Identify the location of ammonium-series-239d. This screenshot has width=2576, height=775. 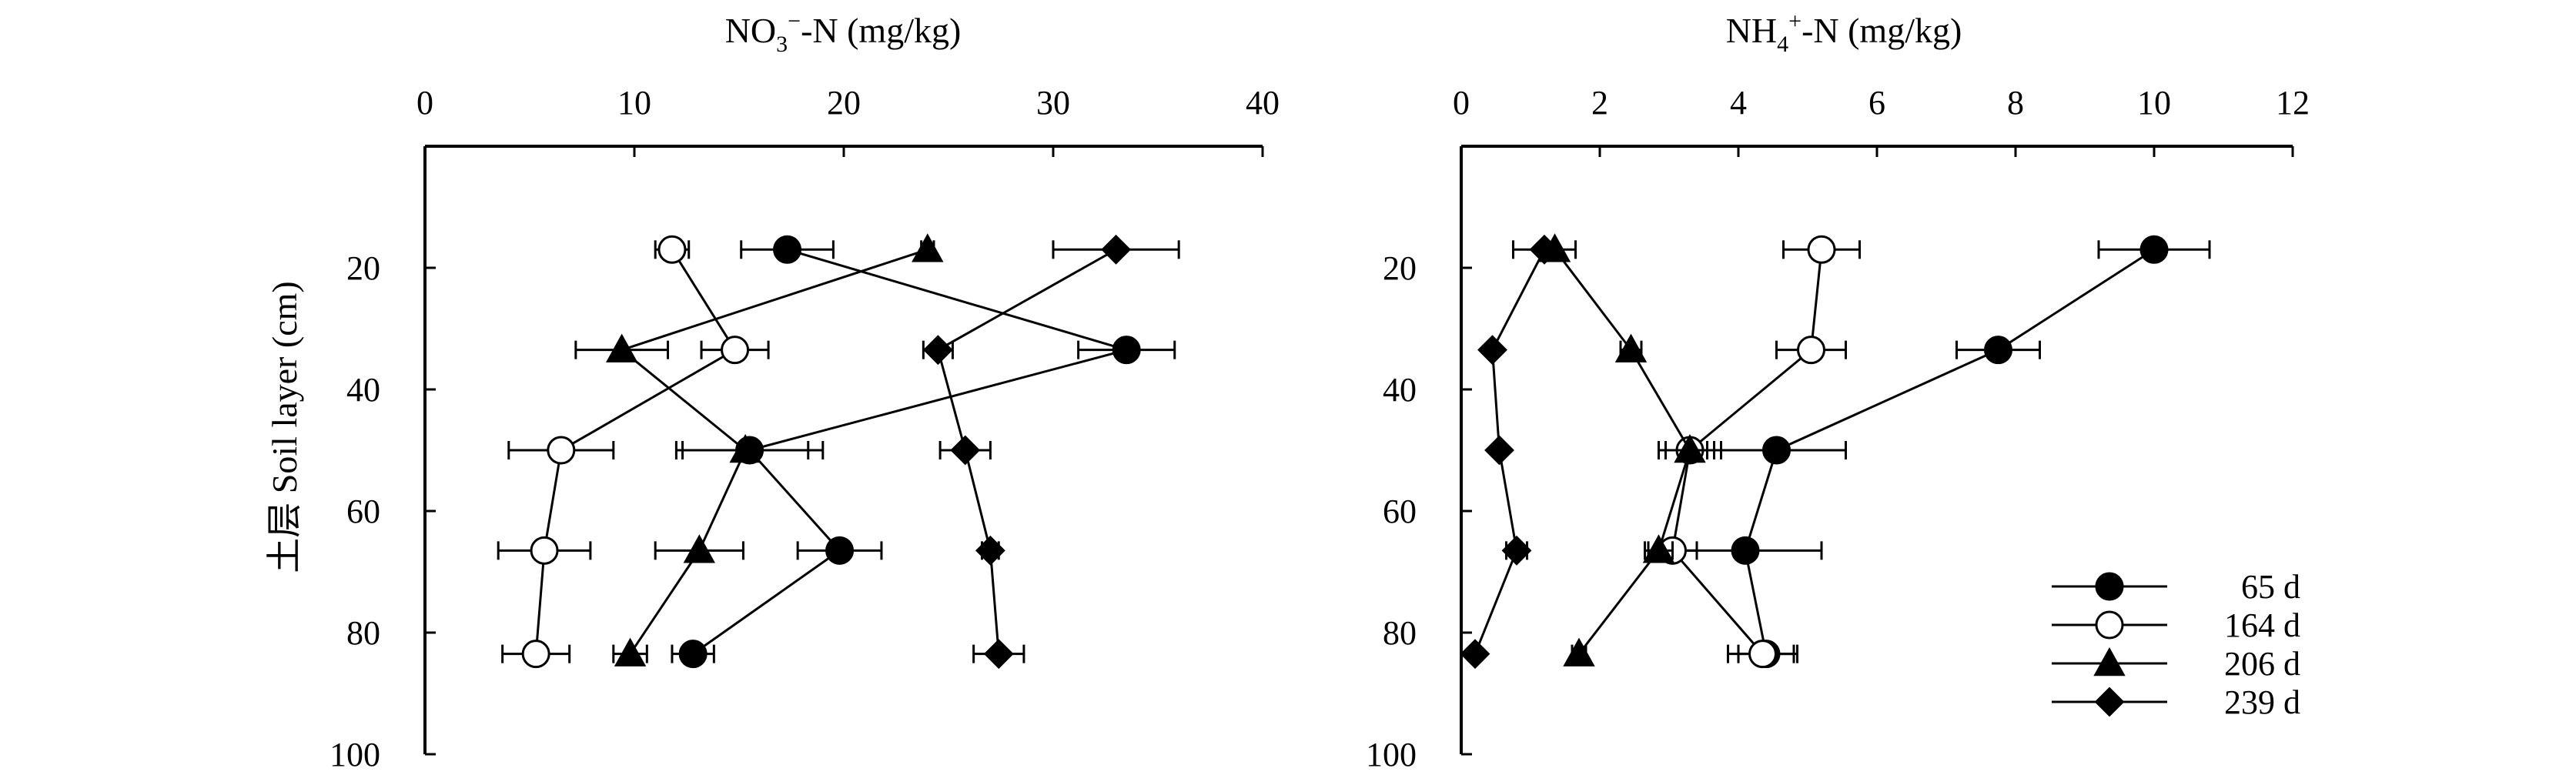
(1518, 452).